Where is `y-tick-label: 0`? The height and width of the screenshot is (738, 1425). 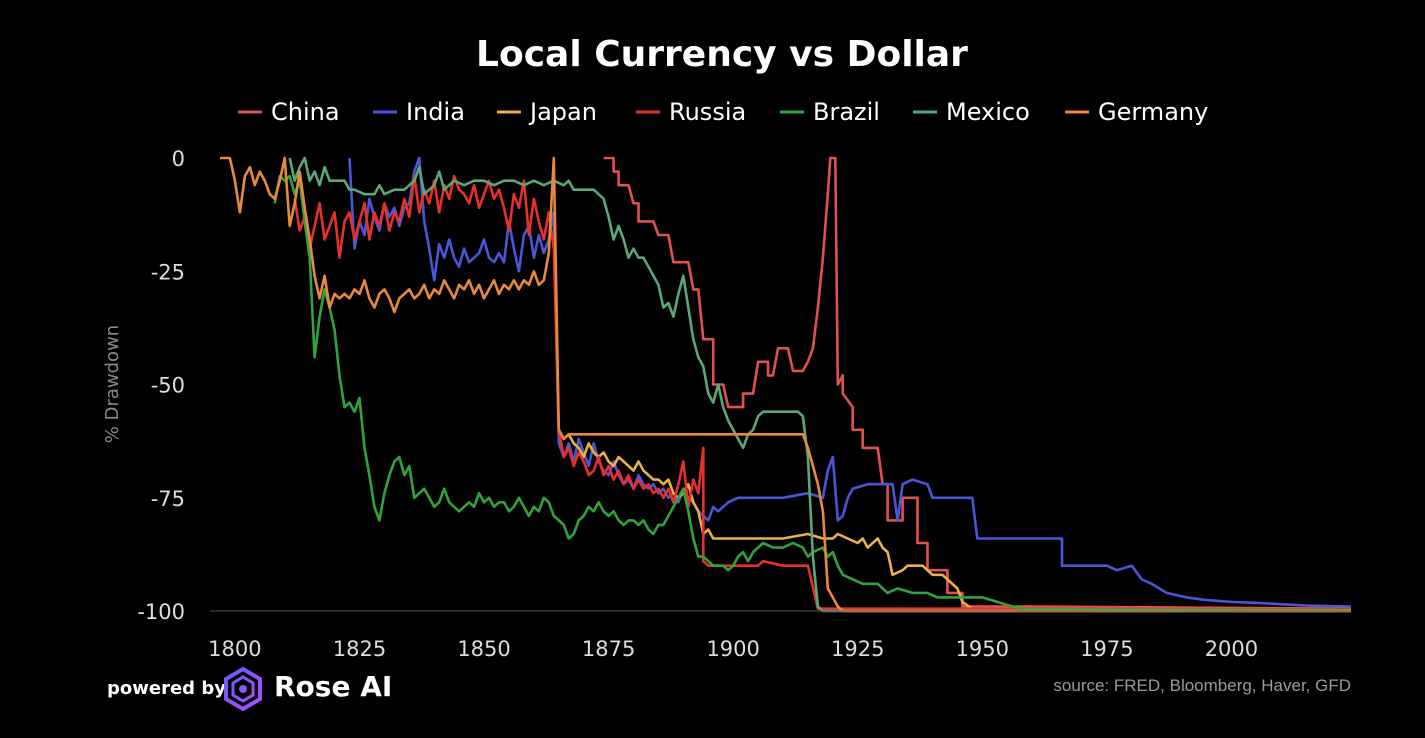
y-tick-label: 0 is located at coordinates (178, 159).